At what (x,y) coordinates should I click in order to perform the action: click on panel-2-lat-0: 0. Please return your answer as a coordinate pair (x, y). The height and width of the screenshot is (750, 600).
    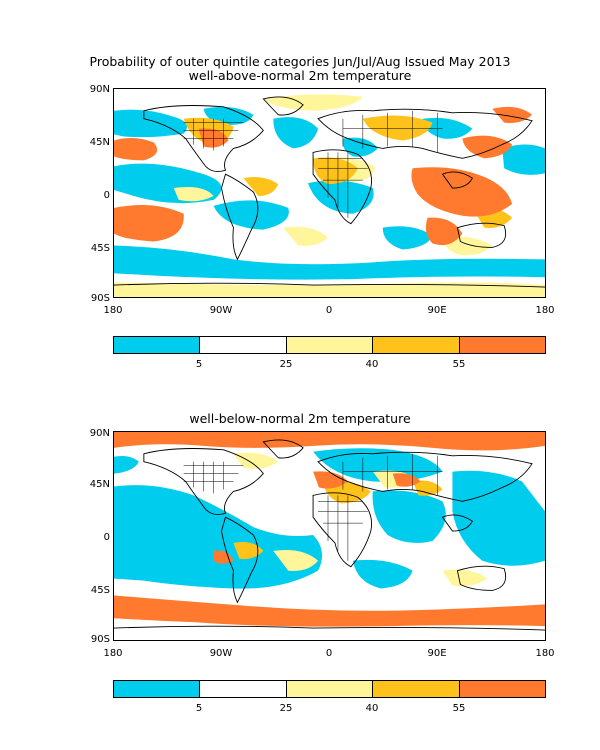
    Looking at the image, I should click on (106, 537).